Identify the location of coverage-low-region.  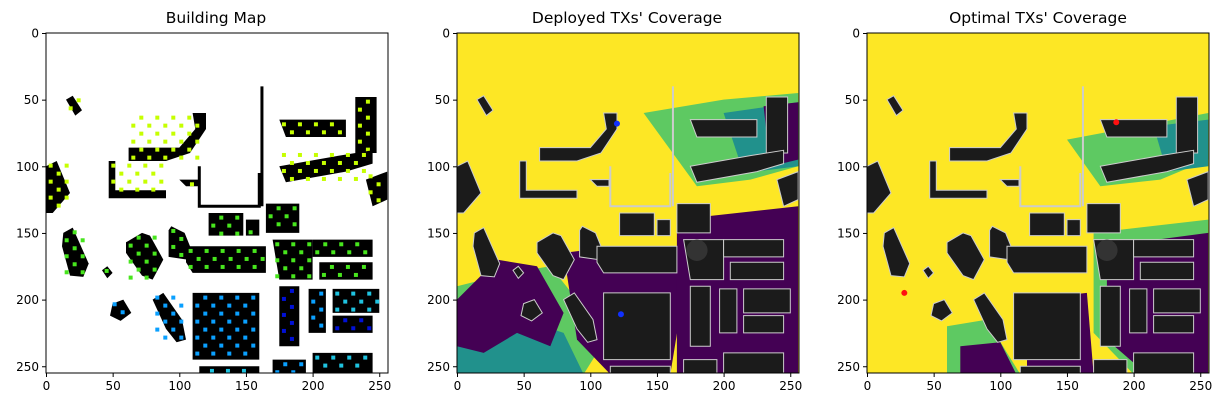
(988, 357).